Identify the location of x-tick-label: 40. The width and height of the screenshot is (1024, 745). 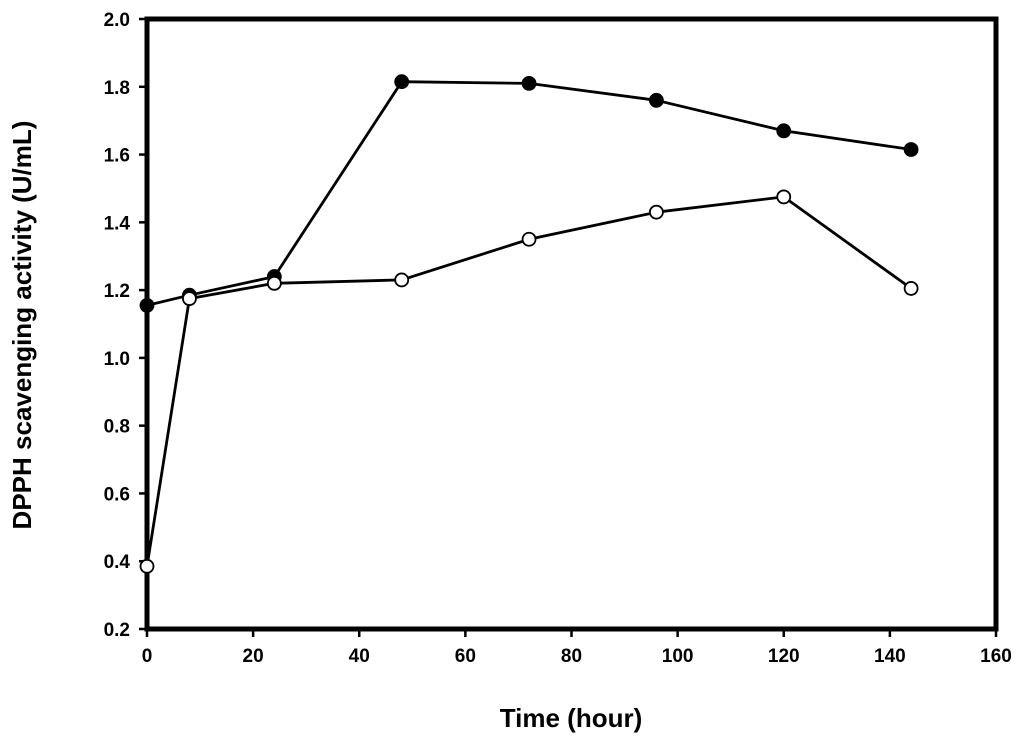
(359, 656).